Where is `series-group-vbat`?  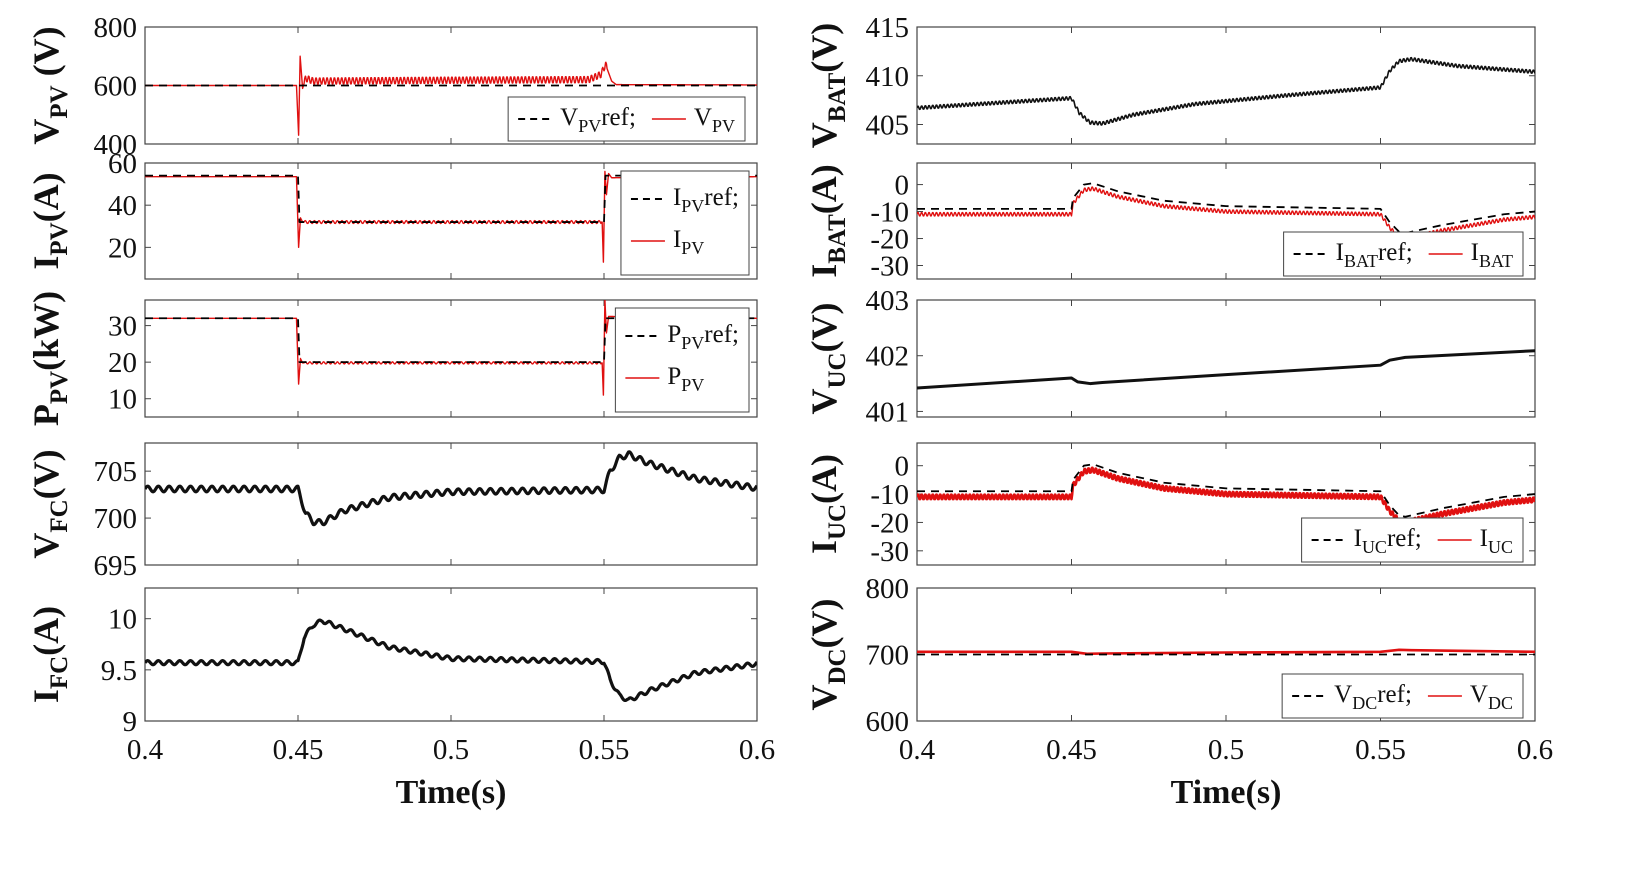 series-group-vbat is located at coordinates (1226, 91).